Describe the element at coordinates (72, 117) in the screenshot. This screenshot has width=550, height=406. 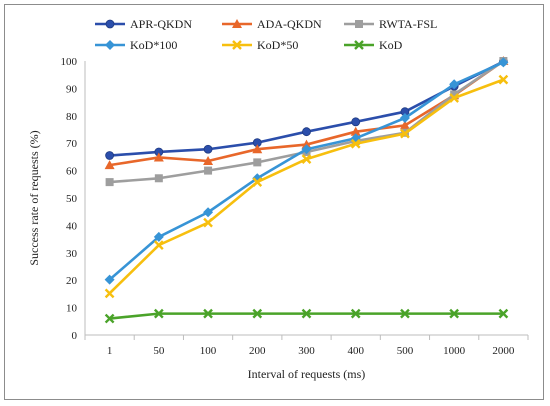
I see `y-tick-label: 80` at that location.